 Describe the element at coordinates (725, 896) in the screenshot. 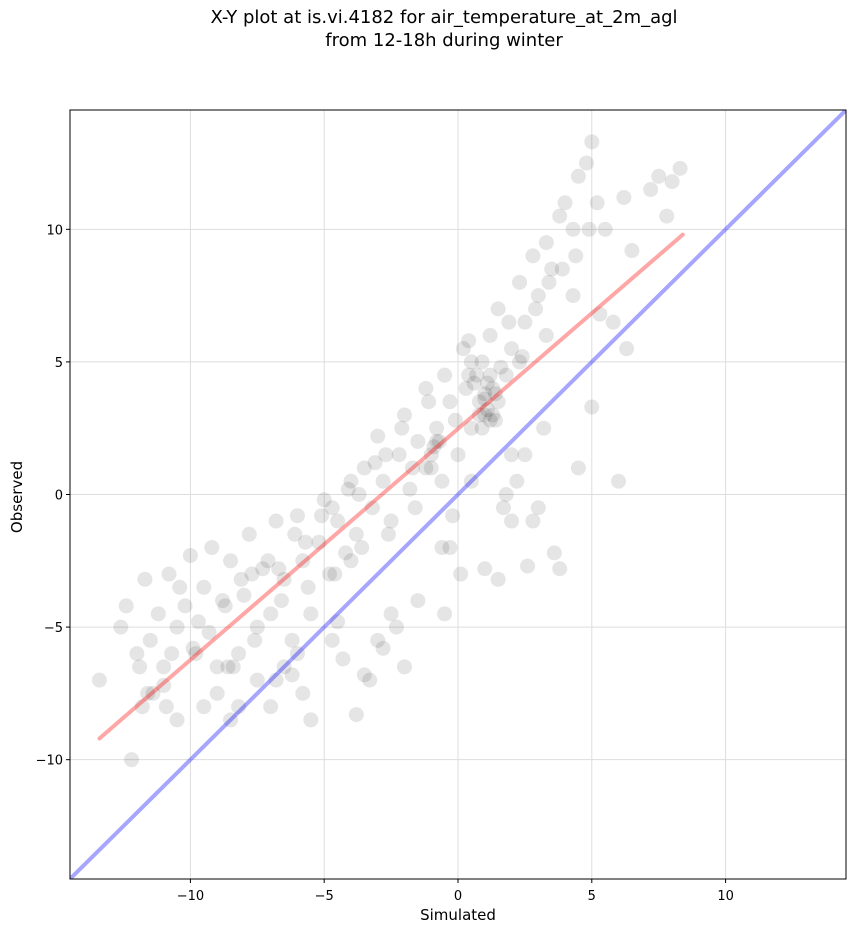

I see `x-tick-label: 10` at that location.